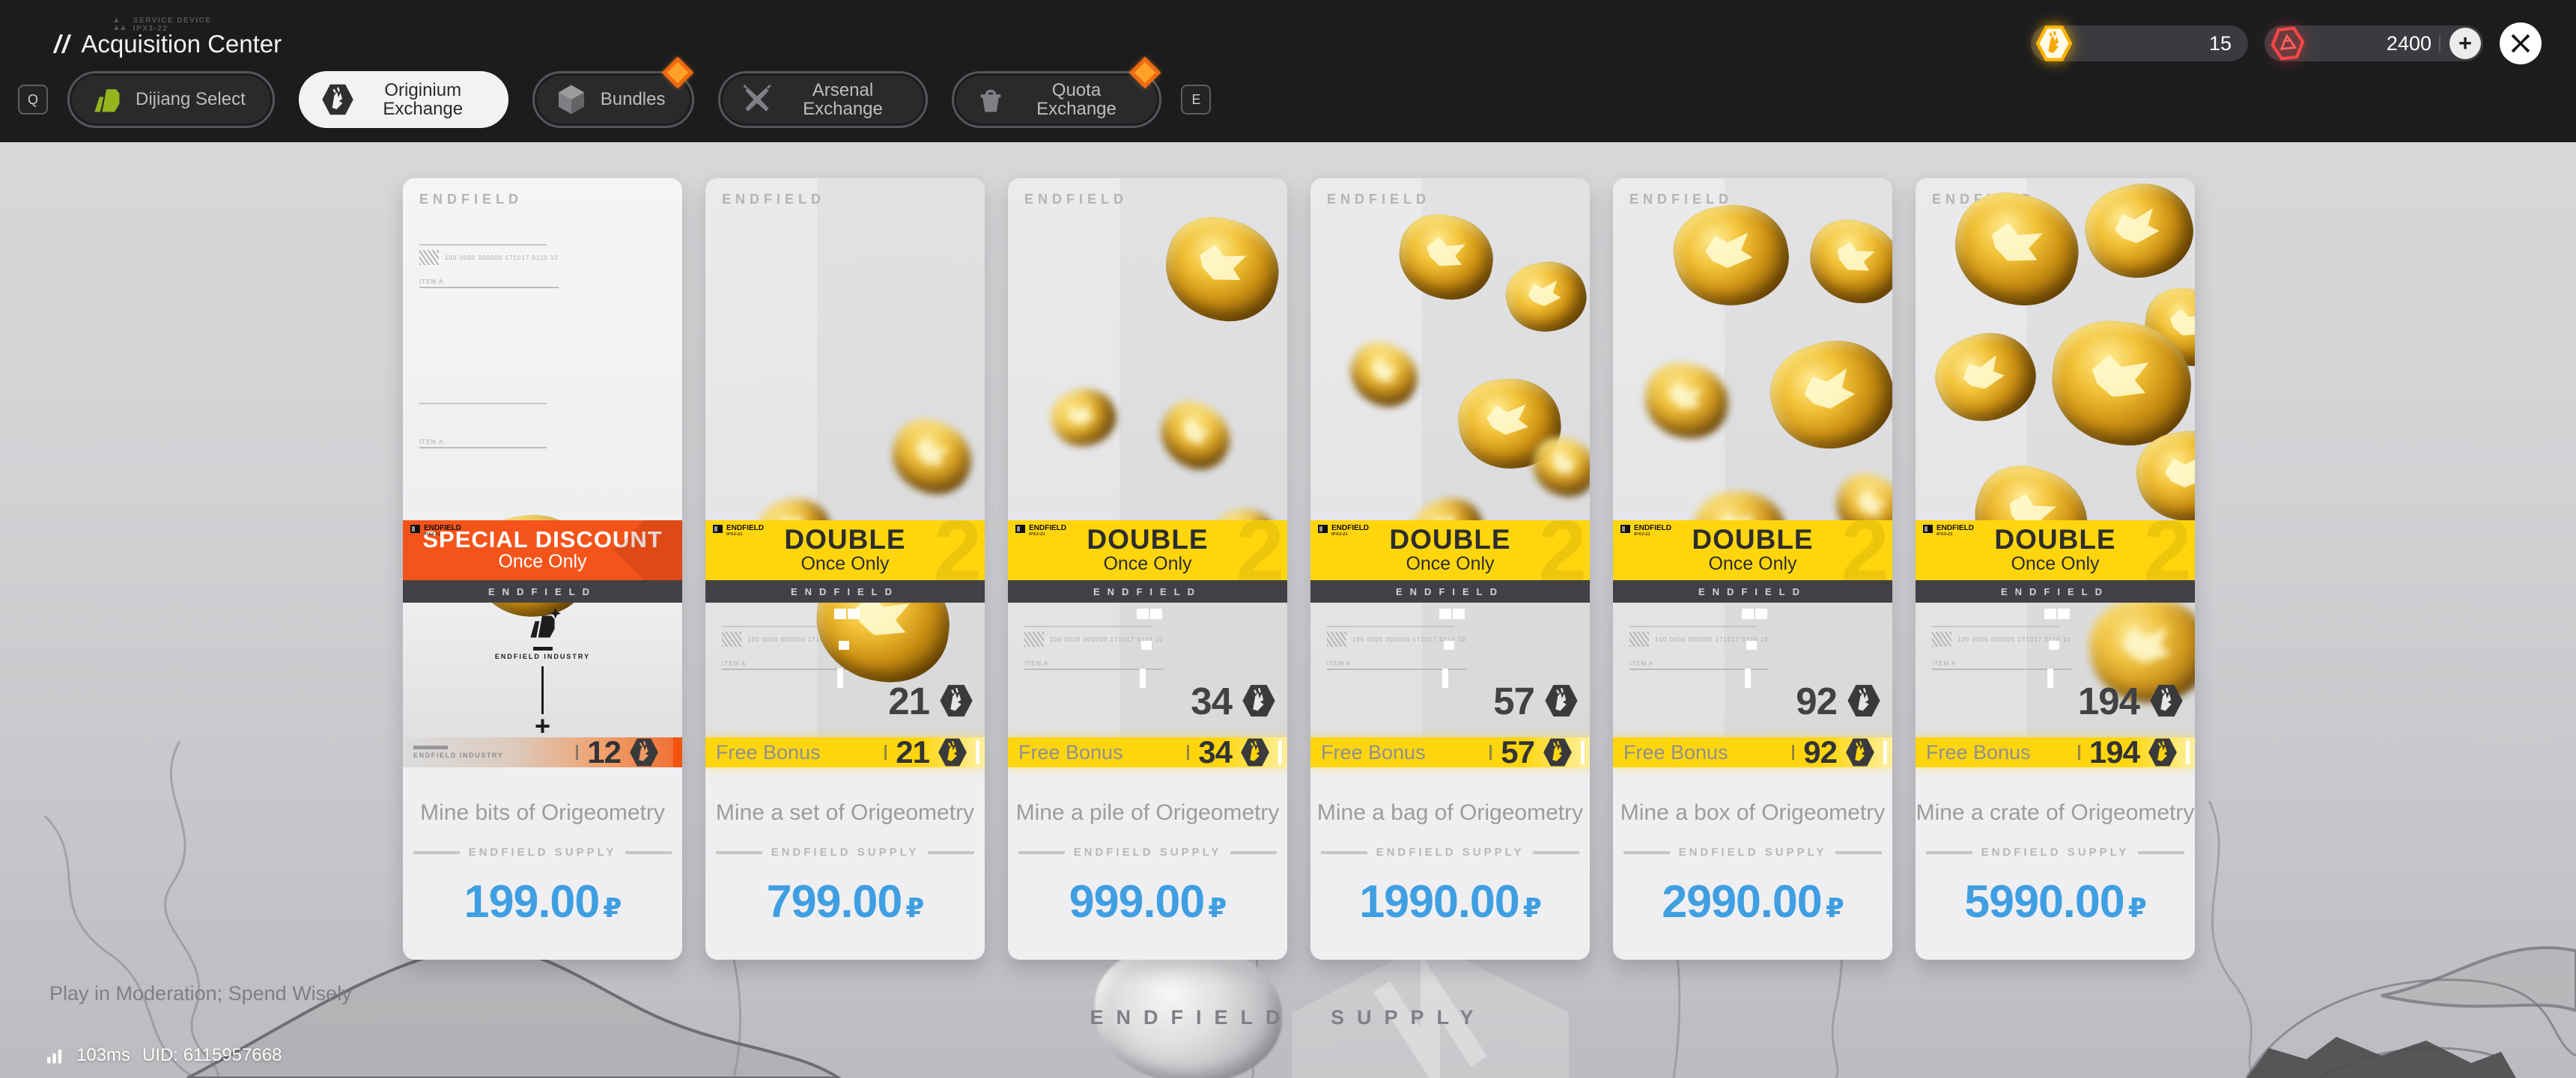 The width and height of the screenshot is (2576, 1078). I want to click on free-bonus-strip: Free Bonus 194, so click(2055, 752).